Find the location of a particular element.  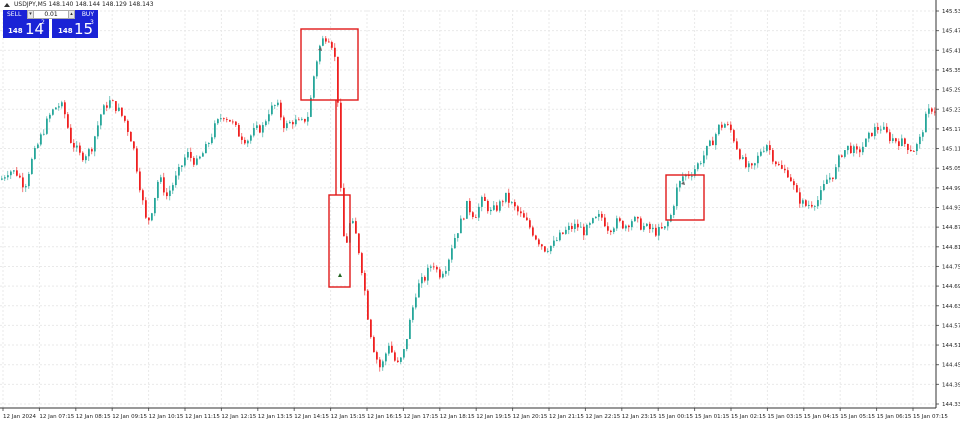

price-tick-label: 145.415 is located at coordinates (951, 51).